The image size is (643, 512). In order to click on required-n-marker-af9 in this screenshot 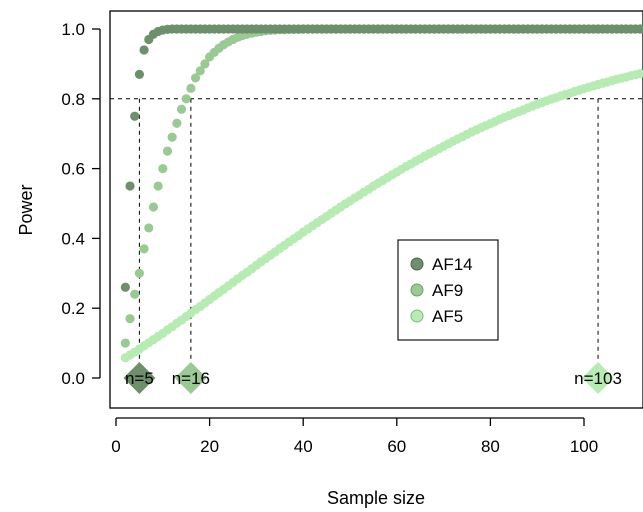, I will do `click(190, 378)`.